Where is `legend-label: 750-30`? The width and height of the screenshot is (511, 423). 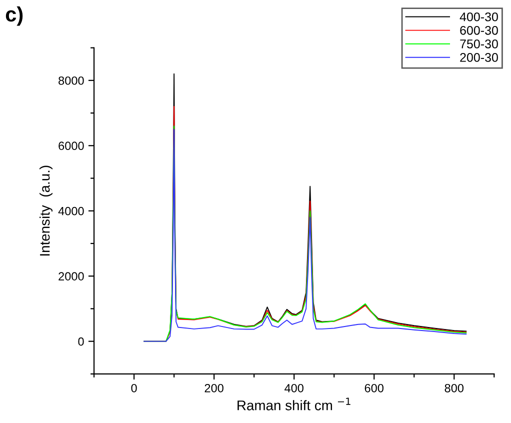
legend-label: 750-30 is located at coordinates (479, 44).